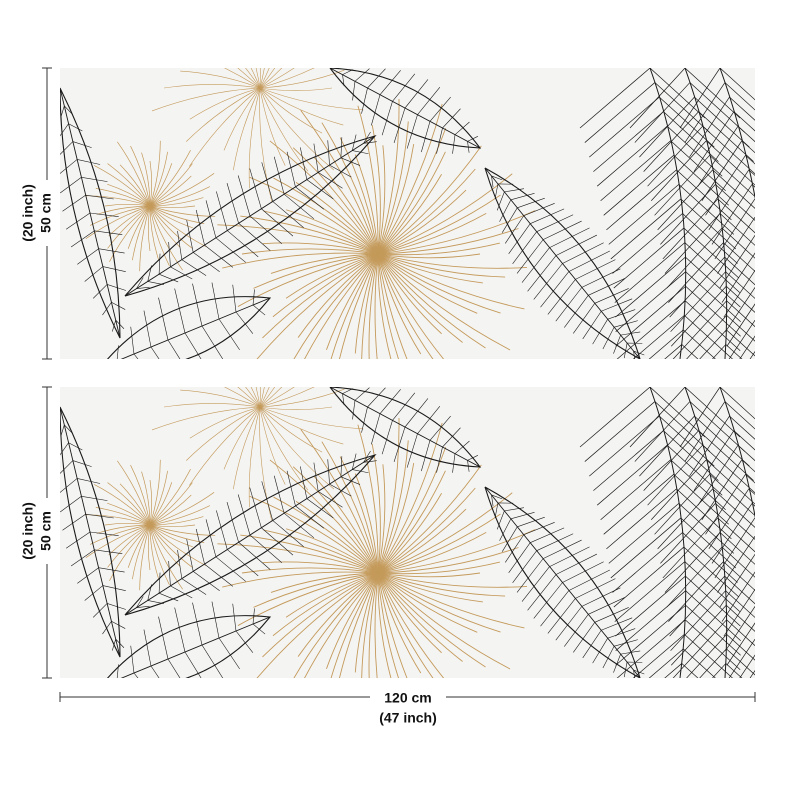 This screenshot has width=800, height=805. What do you see at coordinates (408, 718) in the screenshot?
I see `width-inch: (47 inch)` at bounding box center [408, 718].